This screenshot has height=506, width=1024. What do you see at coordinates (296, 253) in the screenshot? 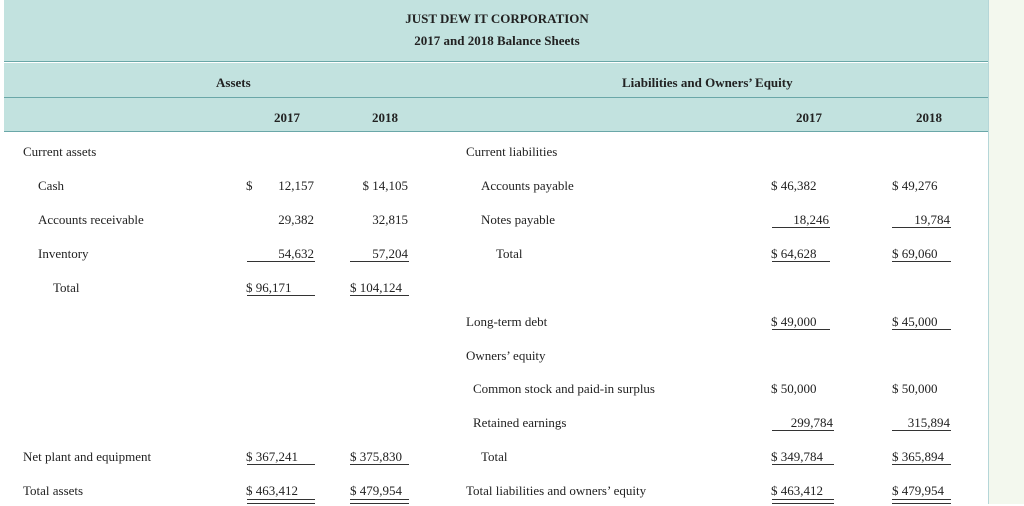
I see `inventory-2017: 54,632` at bounding box center [296, 253].